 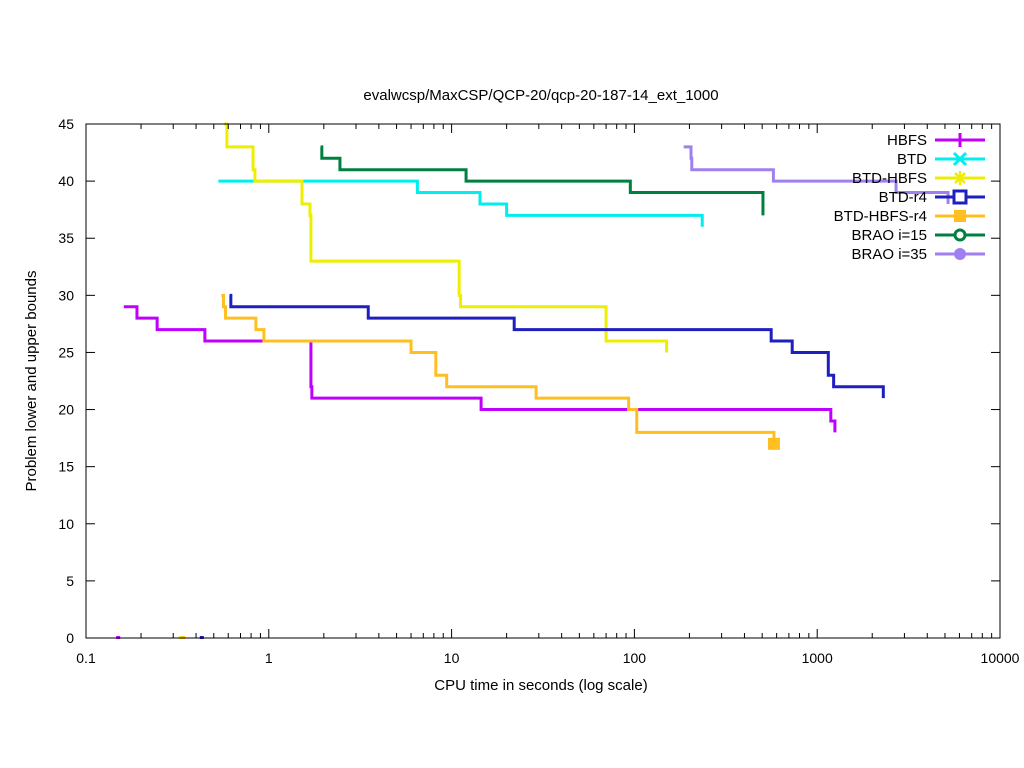 I want to click on legend-label: BRAO i=15, so click(x=889, y=235).